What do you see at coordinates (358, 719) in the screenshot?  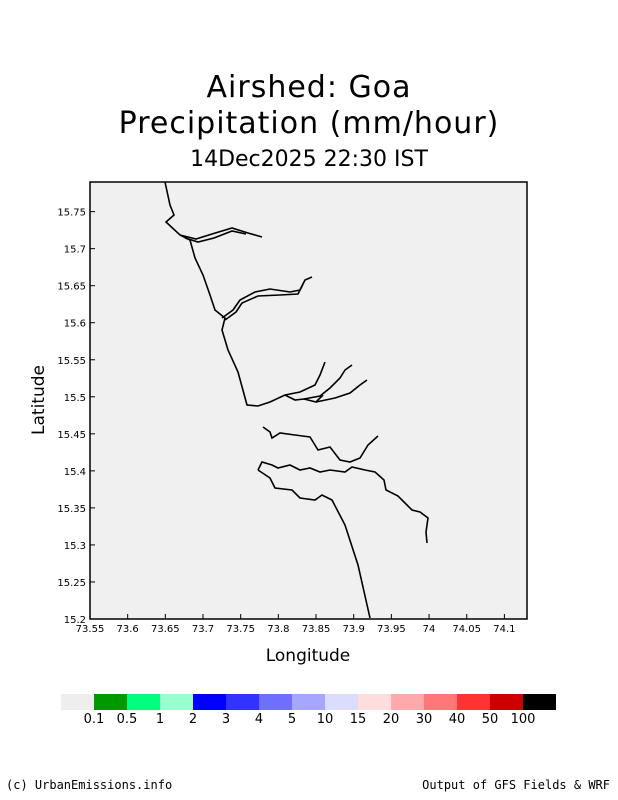 I see `colorbar-label: 15` at bounding box center [358, 719].